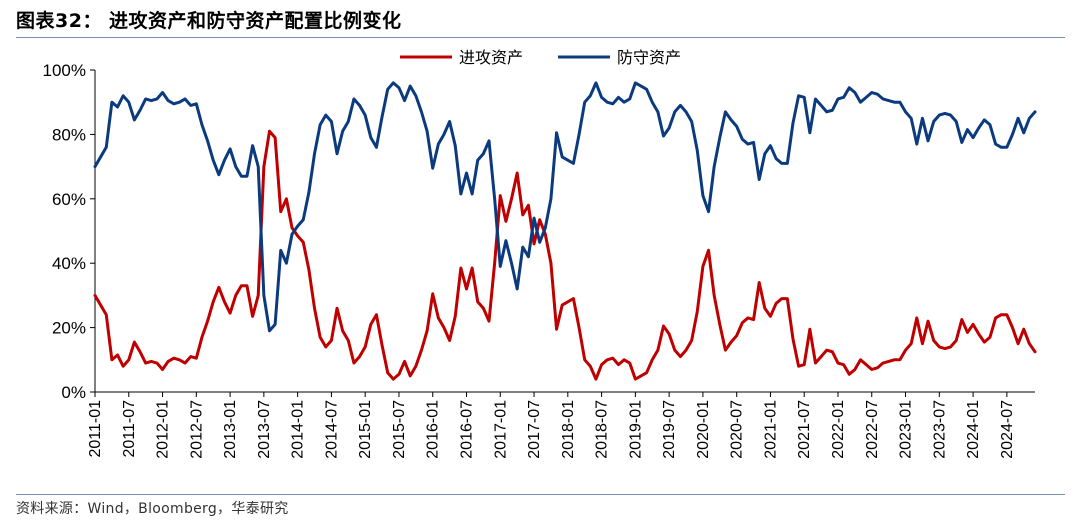 The image size is (1080, 527). I want to click on x-tick-label: 2017-01, so click(500, 429).